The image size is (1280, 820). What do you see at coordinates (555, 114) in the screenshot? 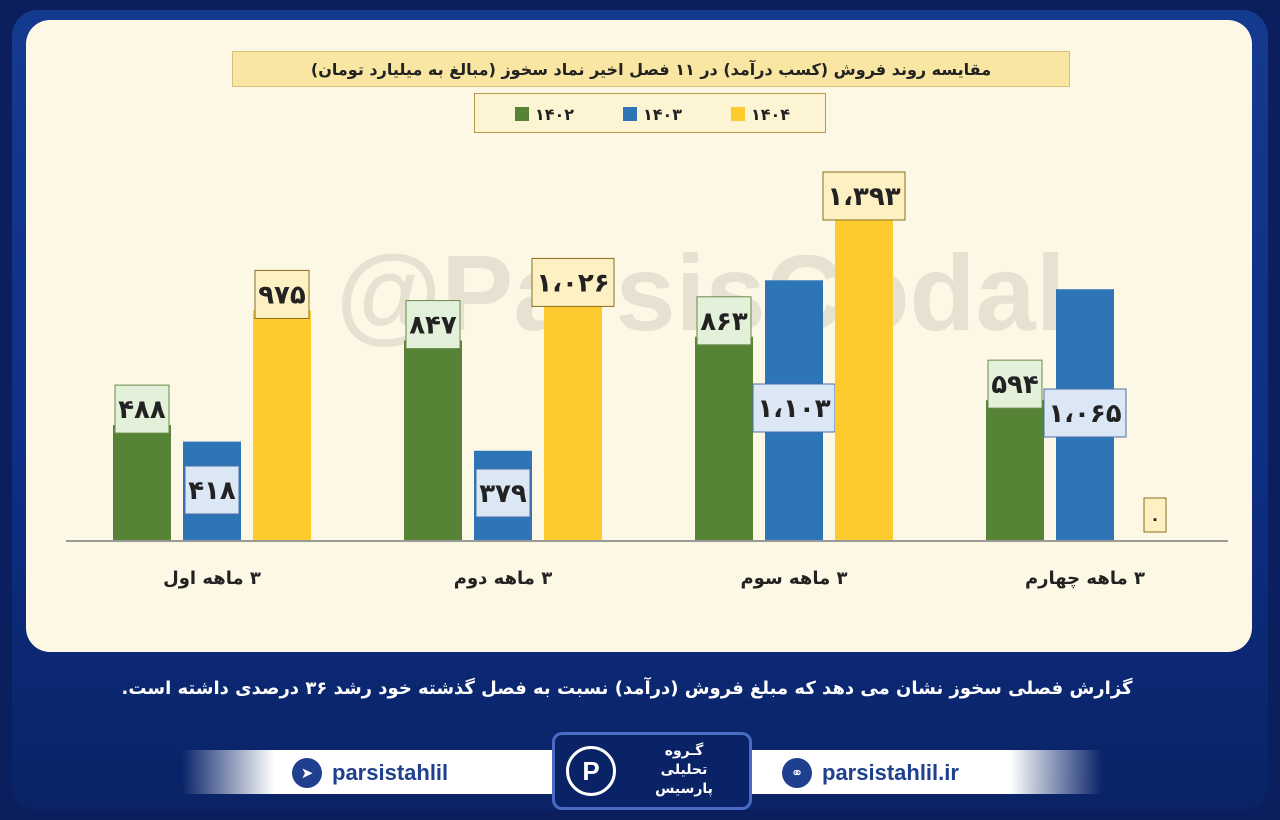
I see `legend-label-1402: ۱۴۰۲` at bounding box center [555, 114].